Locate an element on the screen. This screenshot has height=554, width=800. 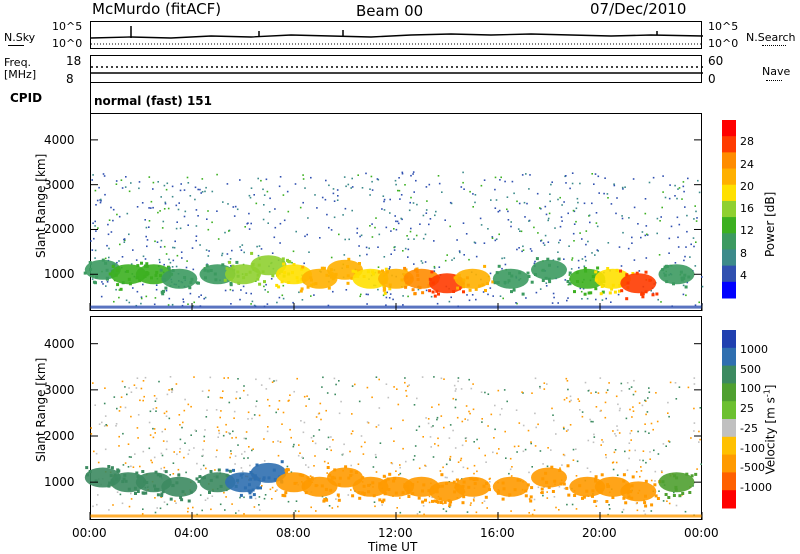
data-blob is located at coordinates (549, 477).